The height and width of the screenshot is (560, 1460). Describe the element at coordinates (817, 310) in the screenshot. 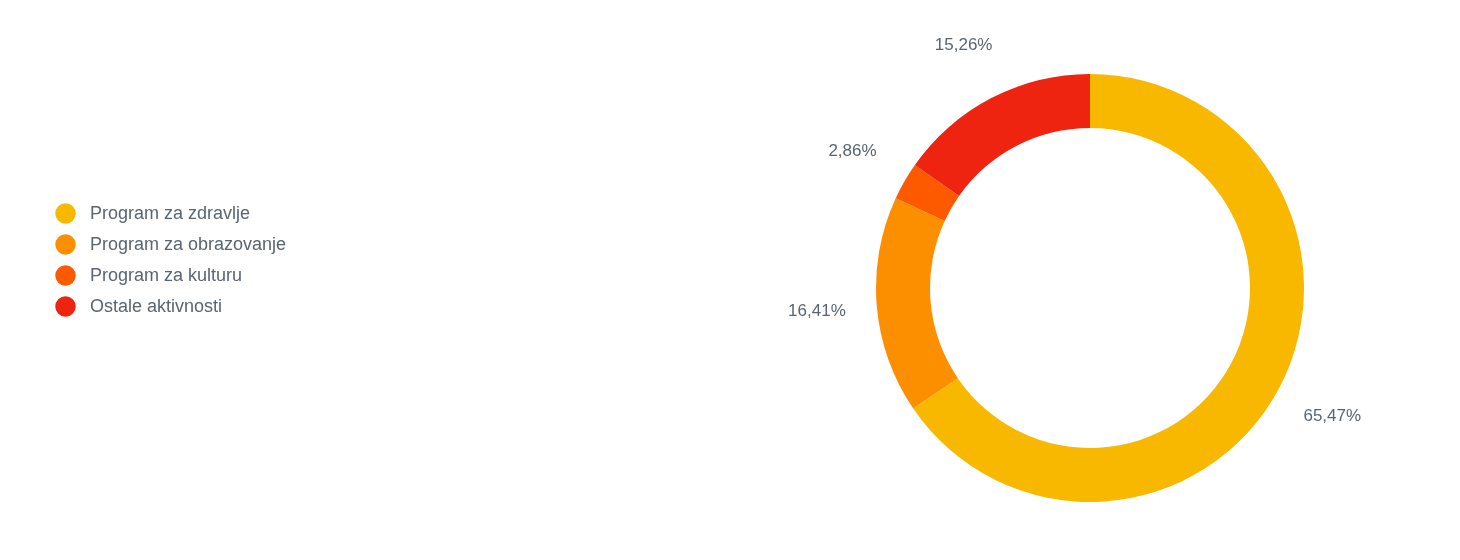

I see `data-label: 16,41%` at that location.